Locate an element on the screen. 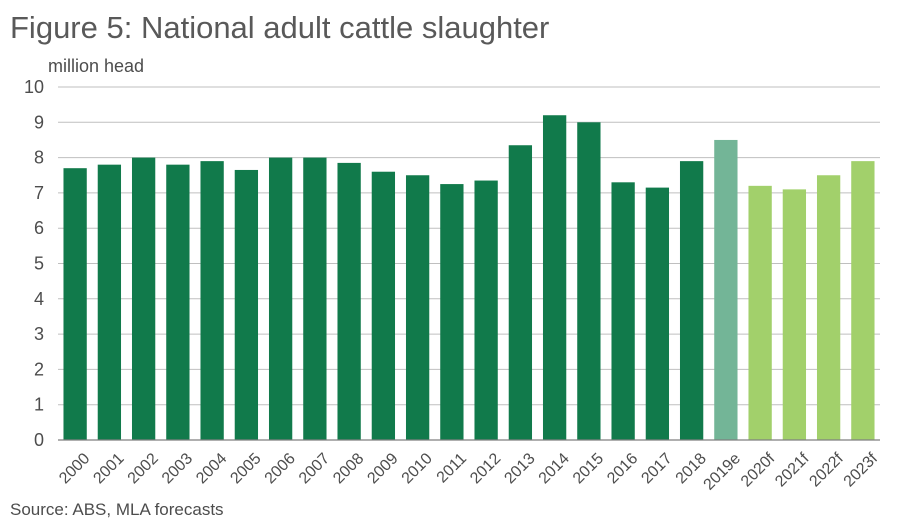  x-tick-label-2016: 2016 is located at coordinates (622, 468).